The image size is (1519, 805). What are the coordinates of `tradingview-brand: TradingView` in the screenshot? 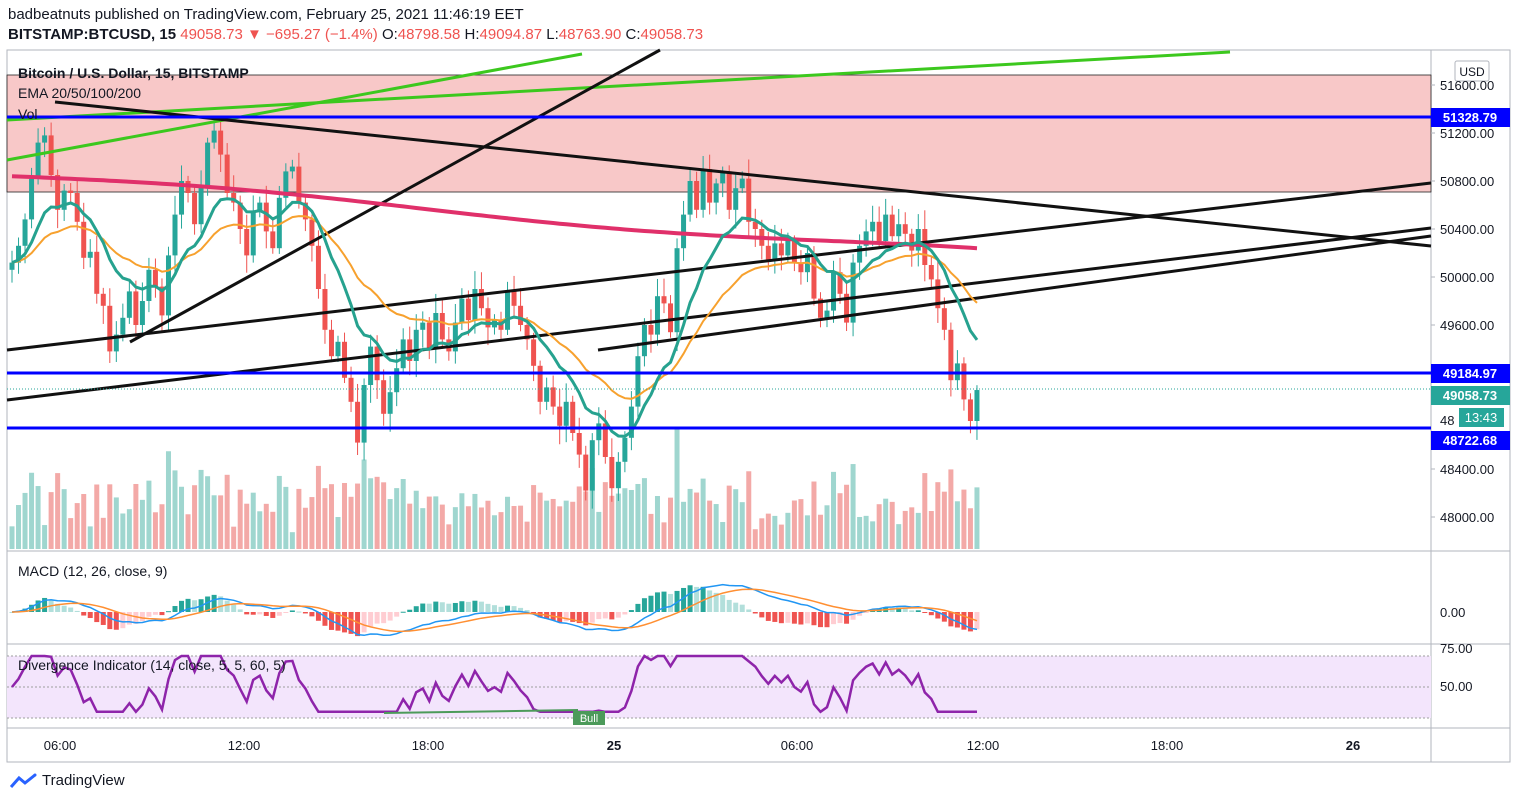 It's located at (67, 780).